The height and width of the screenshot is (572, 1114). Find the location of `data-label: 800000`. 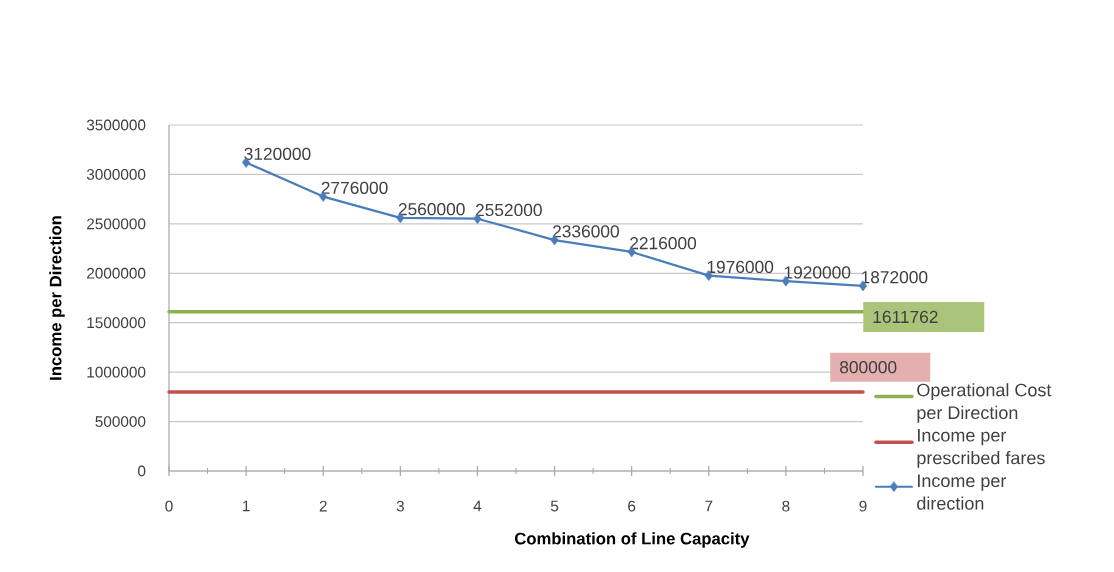

data-label: 800000 is located at coordinates (868, 367).